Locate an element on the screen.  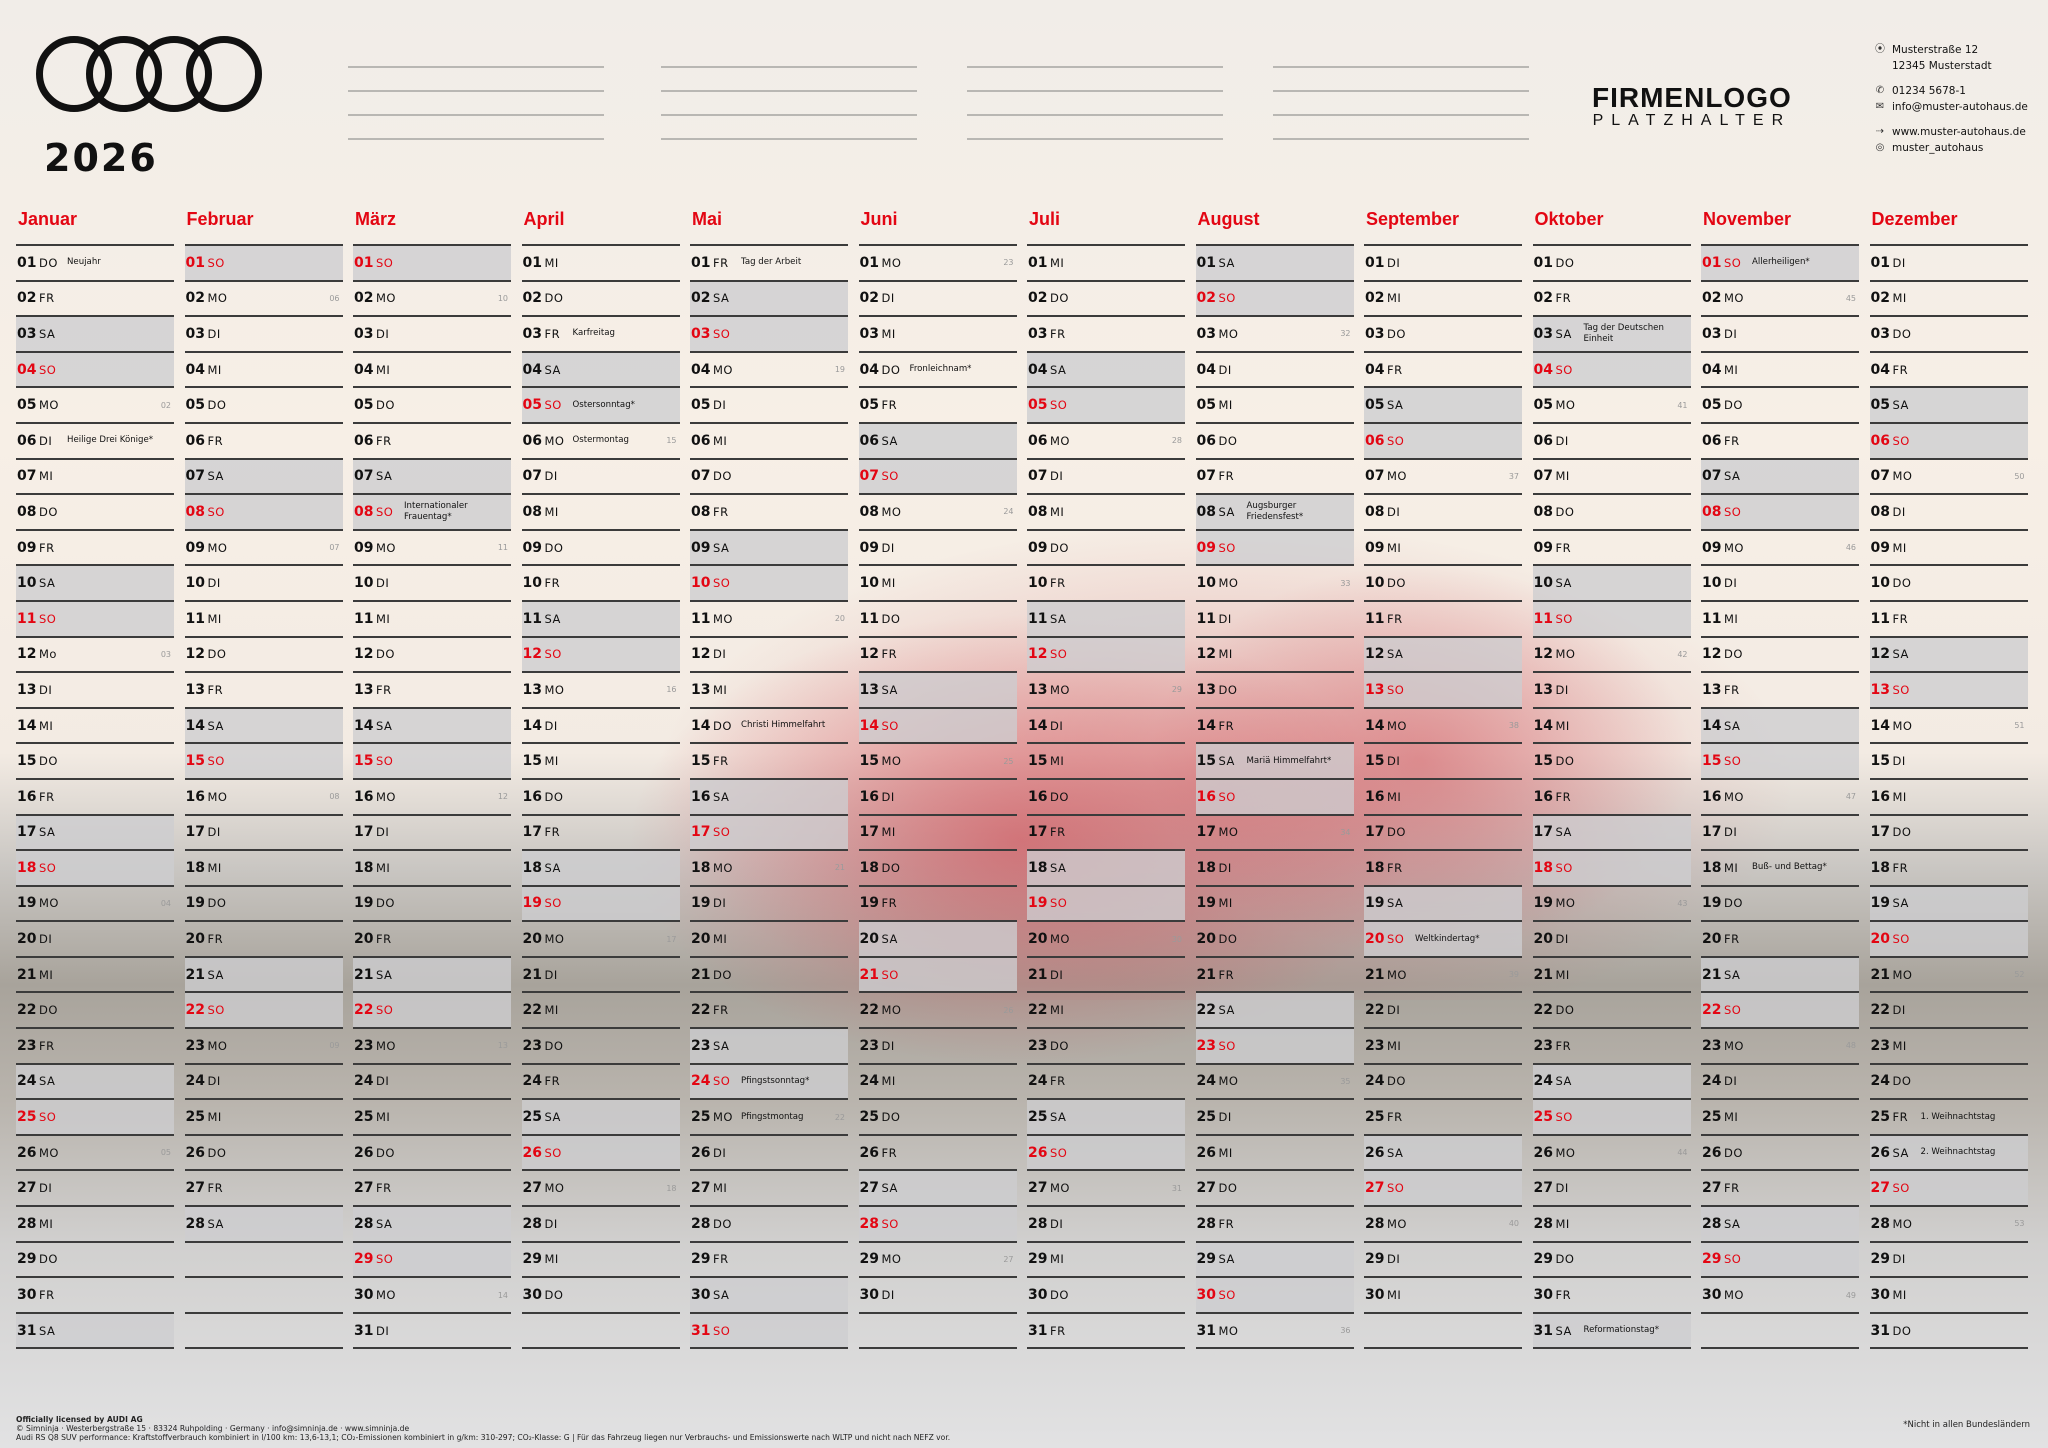
day-number: 12 is located at coordinates (1038, 654).